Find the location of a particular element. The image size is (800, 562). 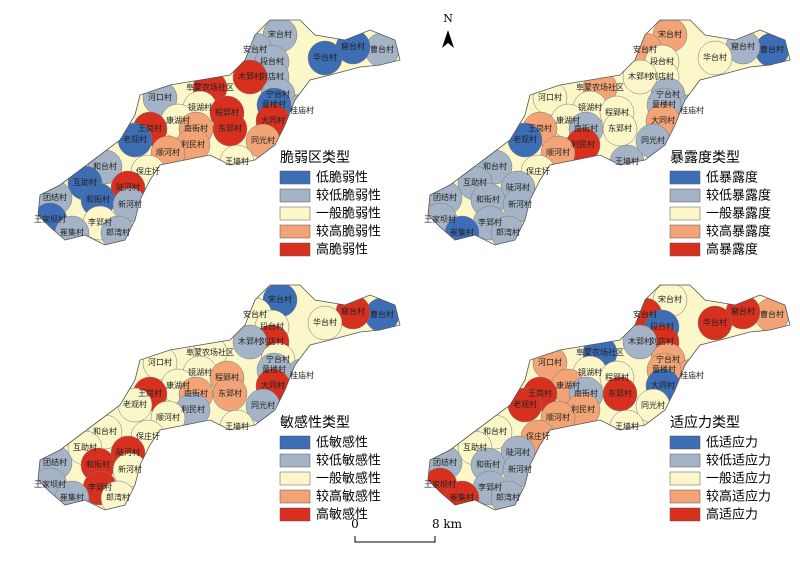

legend-label: 较高脆弱性 is located at coordinates (348, 232).